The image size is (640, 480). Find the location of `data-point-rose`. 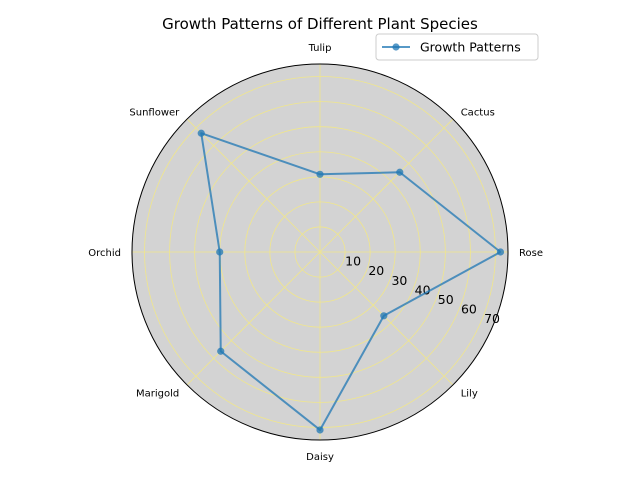

data-point-rose is located at coordinates (500, 252).